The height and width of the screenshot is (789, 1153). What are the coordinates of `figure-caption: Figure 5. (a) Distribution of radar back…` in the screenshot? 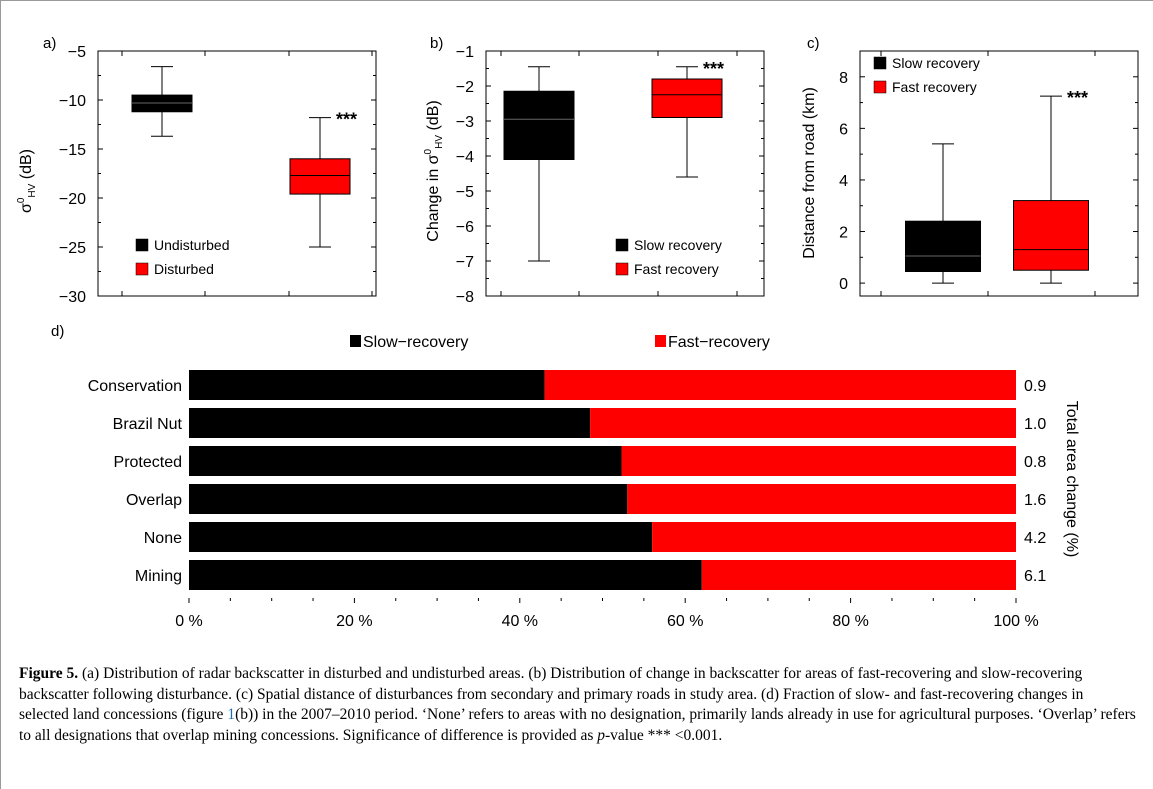 It's located at (578, 705).